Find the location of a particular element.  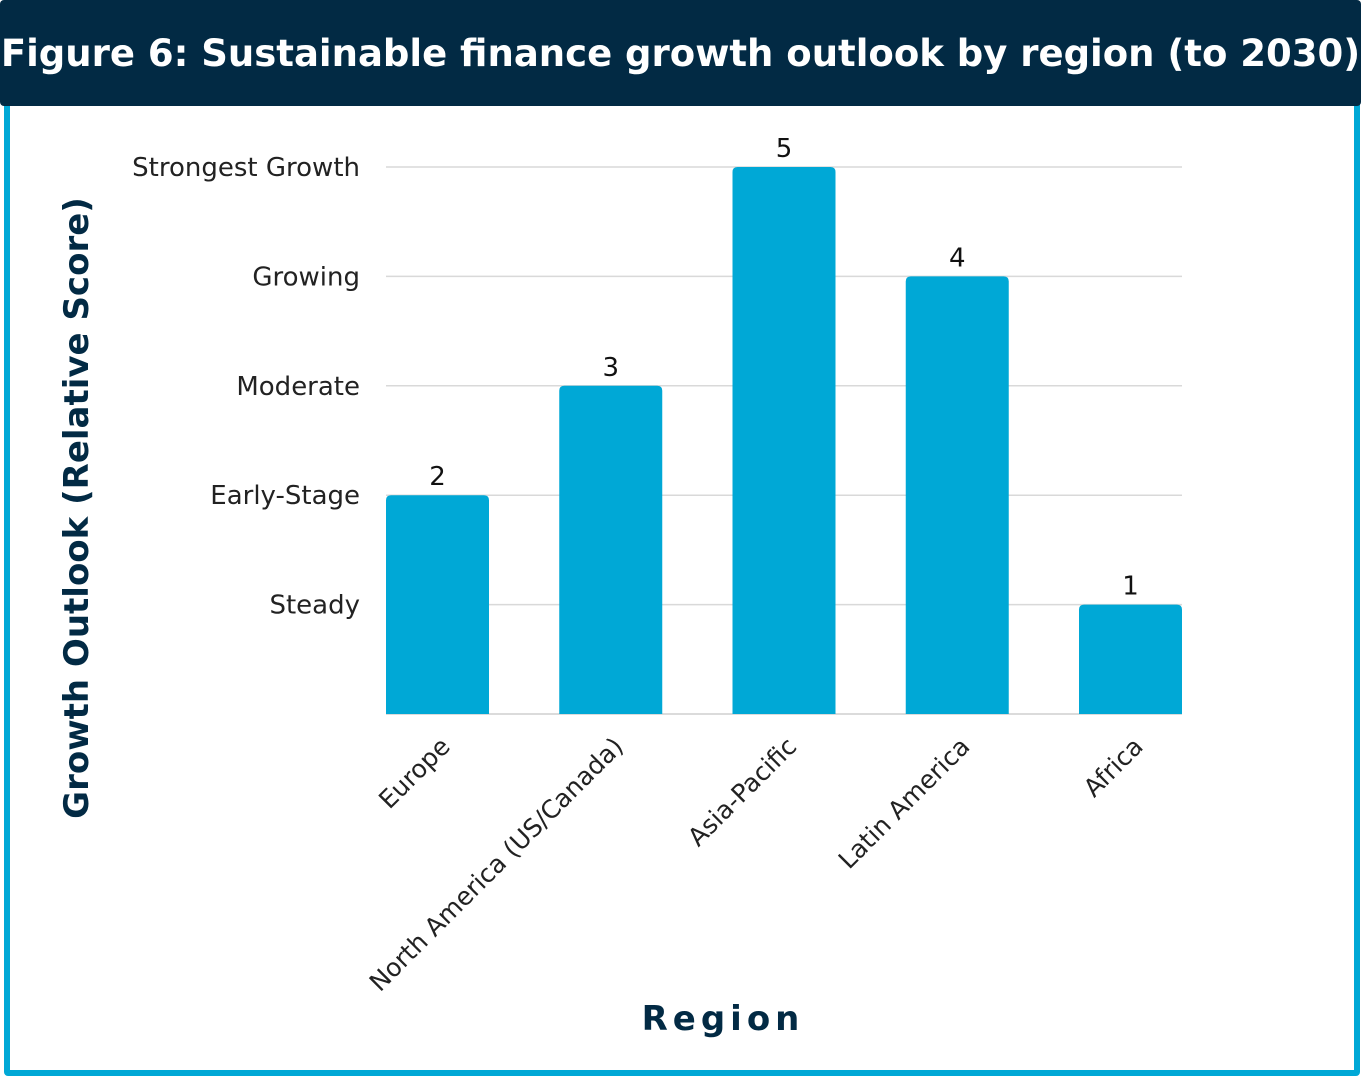

y-tick-label: Growing is located at coordinates (306, 277).